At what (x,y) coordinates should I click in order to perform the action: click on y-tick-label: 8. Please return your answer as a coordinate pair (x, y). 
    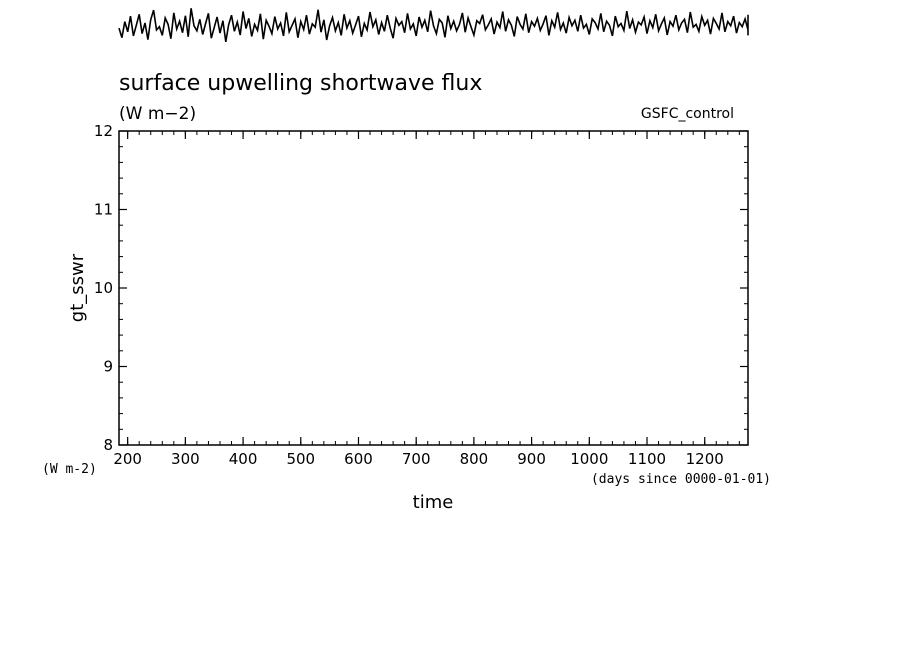
    Looking at the image, I should click on (108, 445).